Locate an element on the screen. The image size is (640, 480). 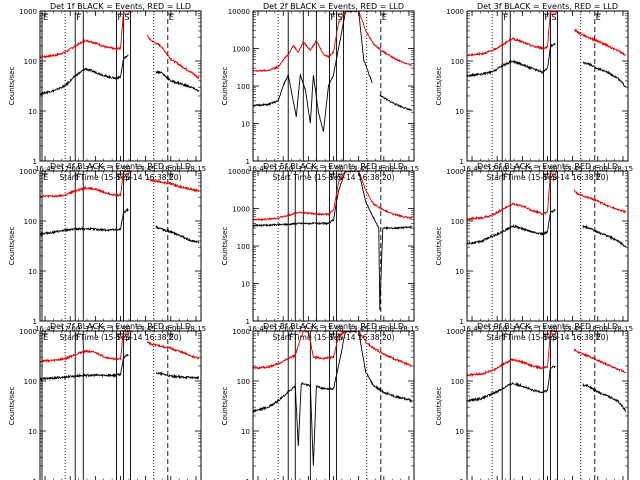
chart-title: Det 7f BLACK = Events, RED = LLD is located at coordinates (120, 326).